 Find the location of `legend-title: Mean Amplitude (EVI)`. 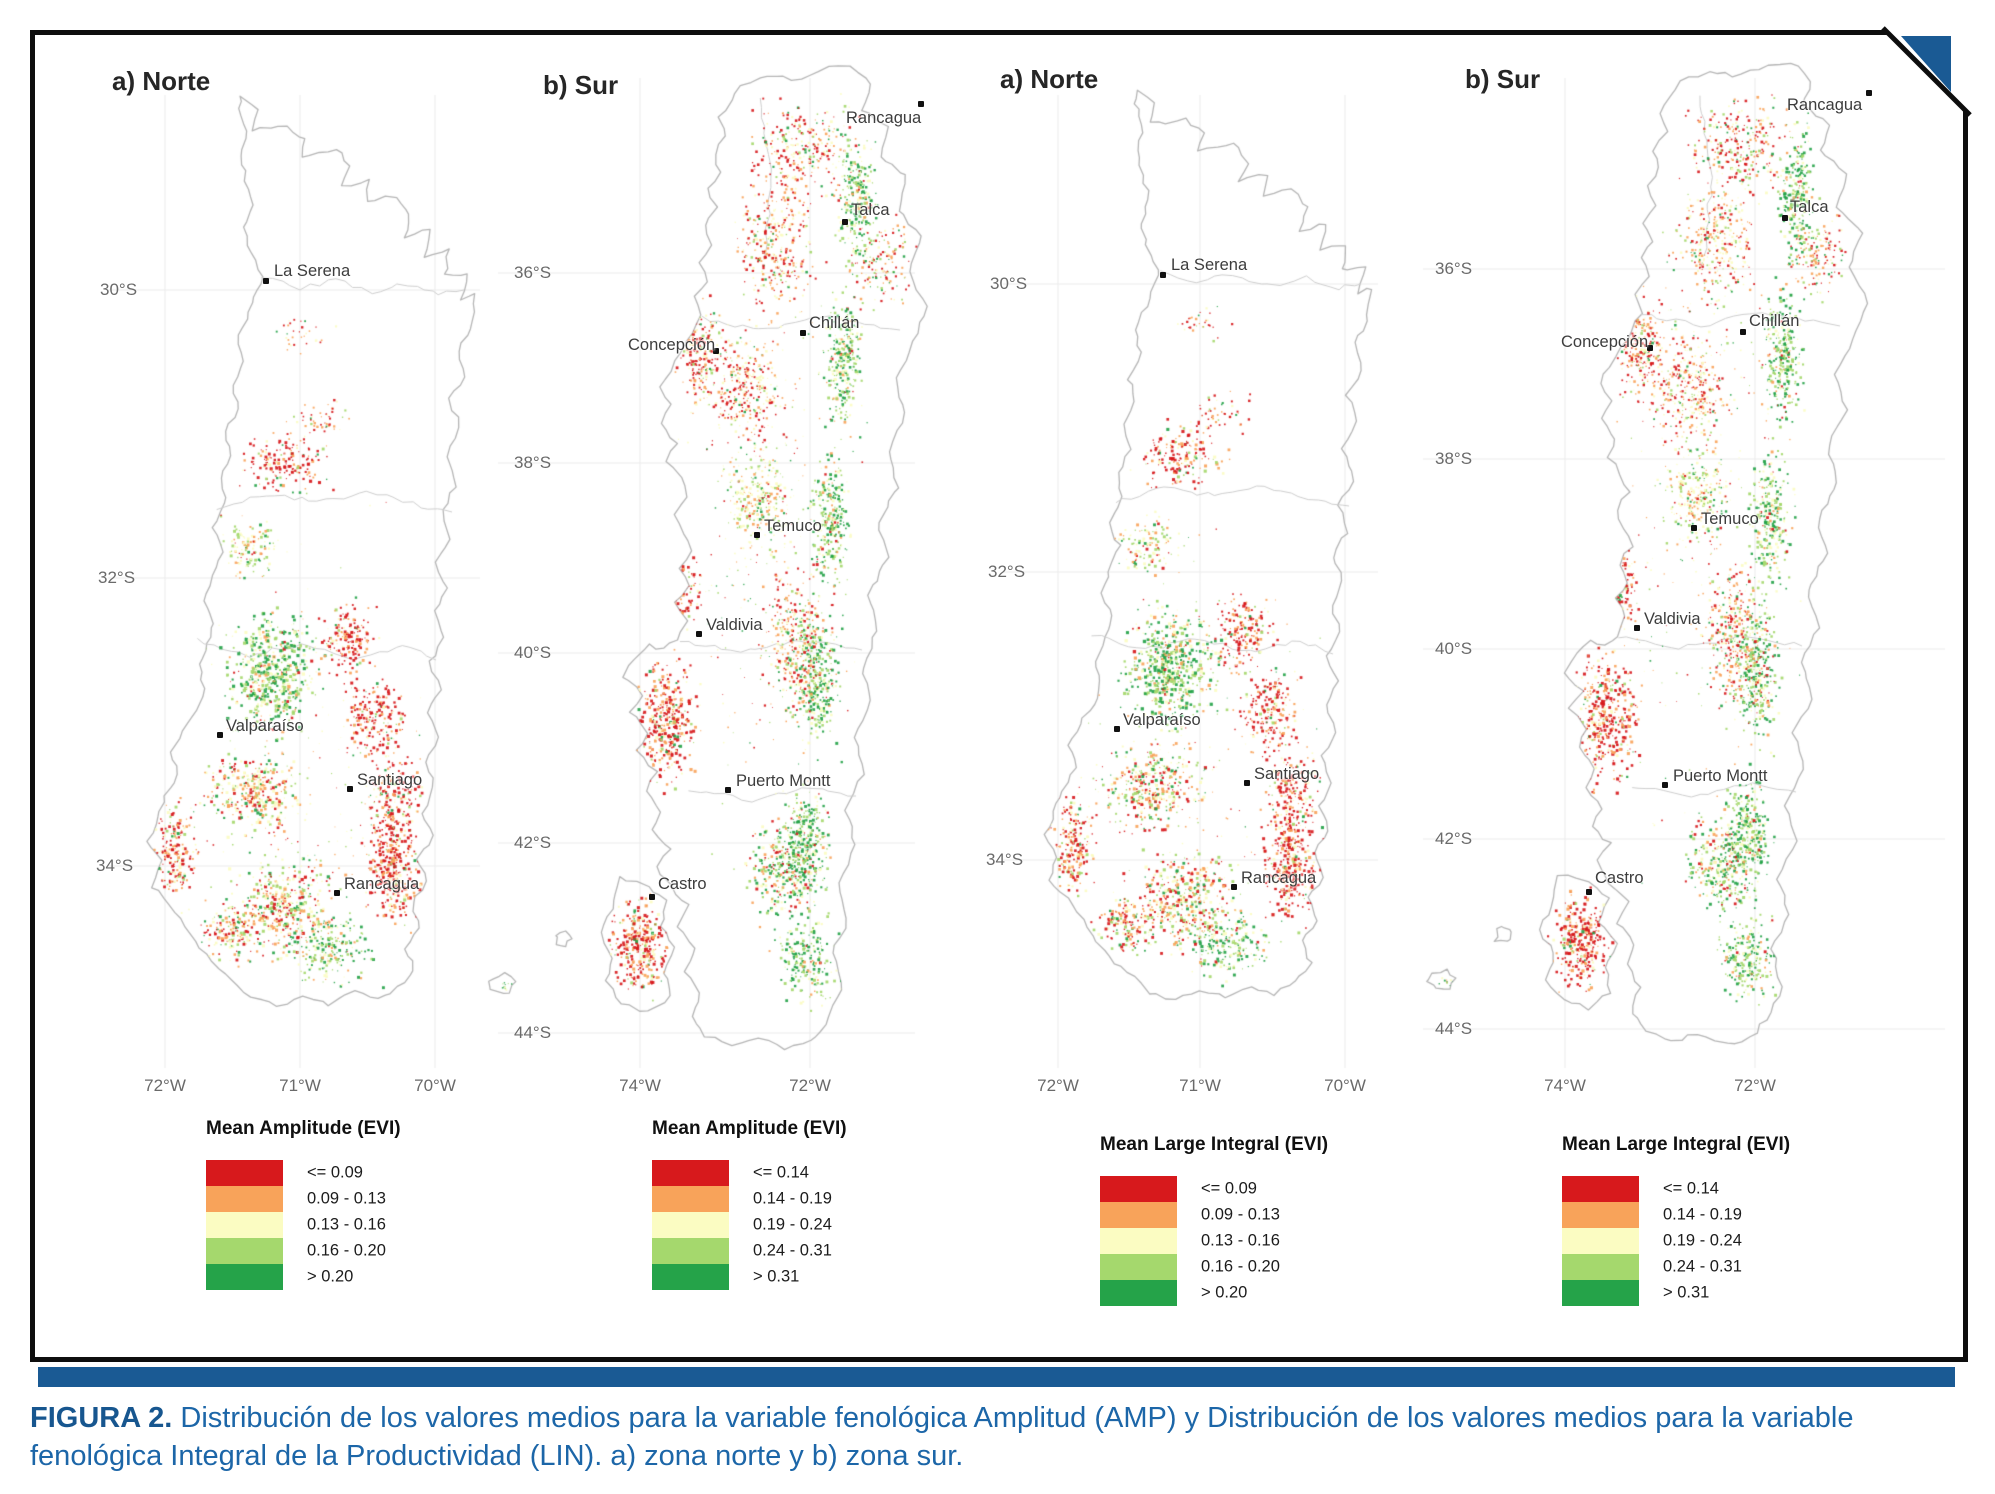

legend-title: Mean Amplitude (EVI) is located at coordinates (303, 1128).